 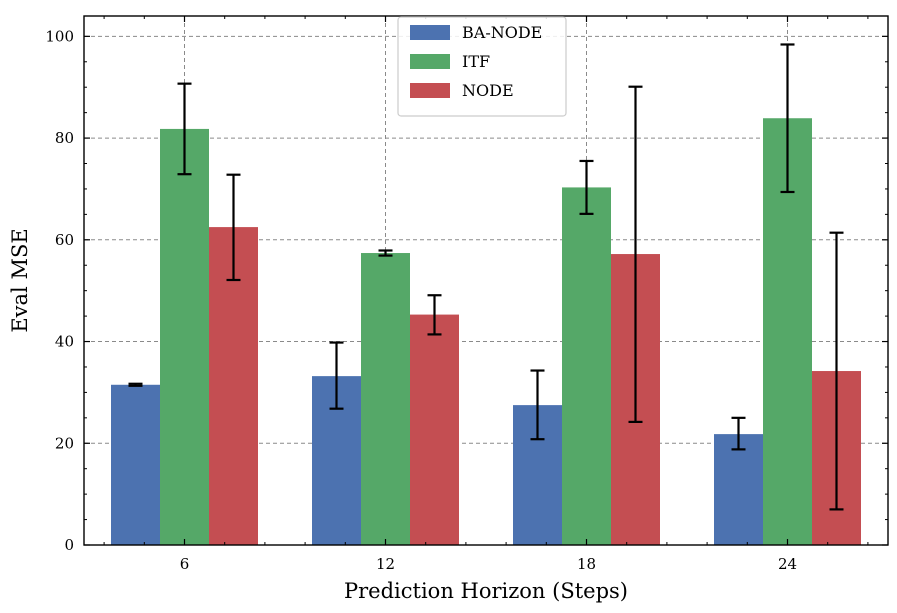 I want to click on y-tick-label: 100, so click(x=59, y=36).